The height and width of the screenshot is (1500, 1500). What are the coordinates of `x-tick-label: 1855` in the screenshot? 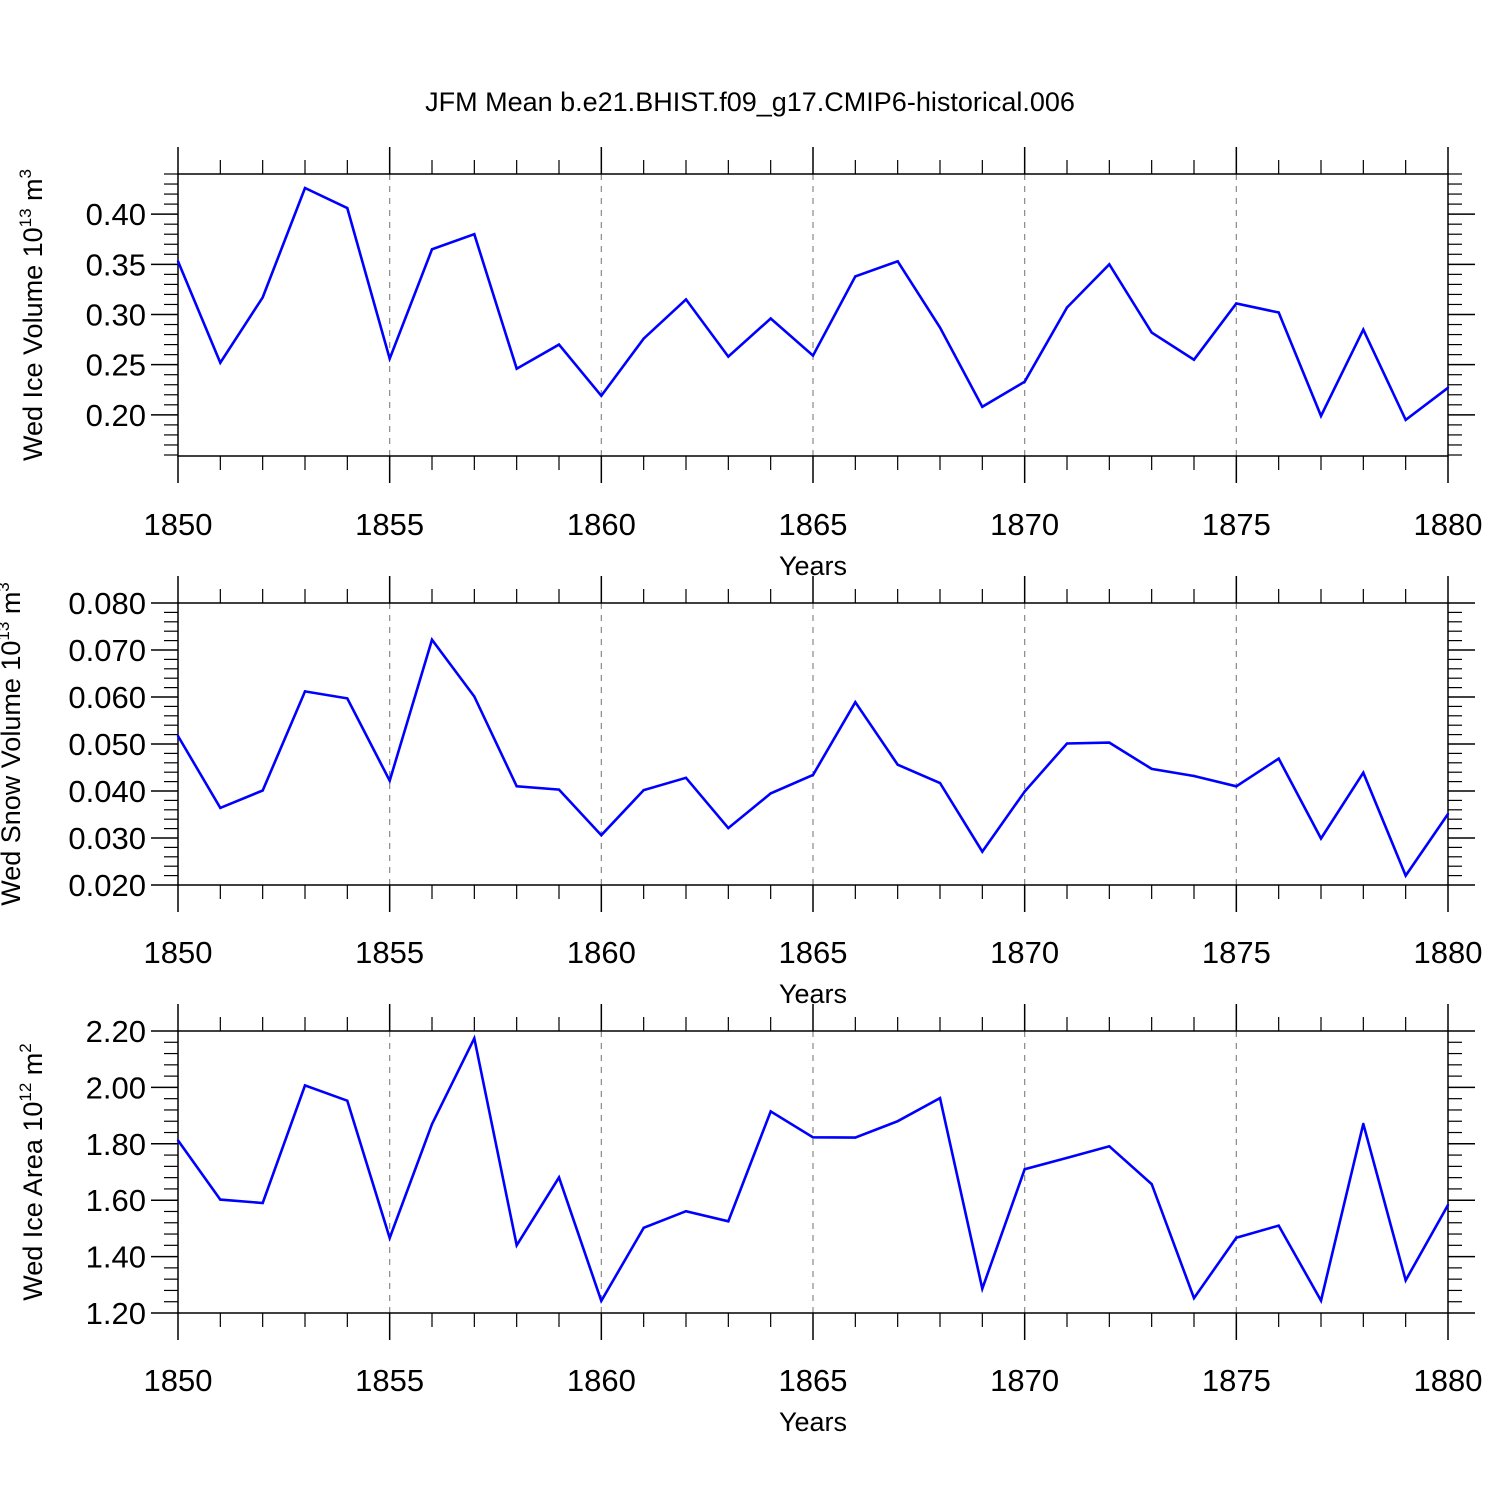 It's located at (389, 952).